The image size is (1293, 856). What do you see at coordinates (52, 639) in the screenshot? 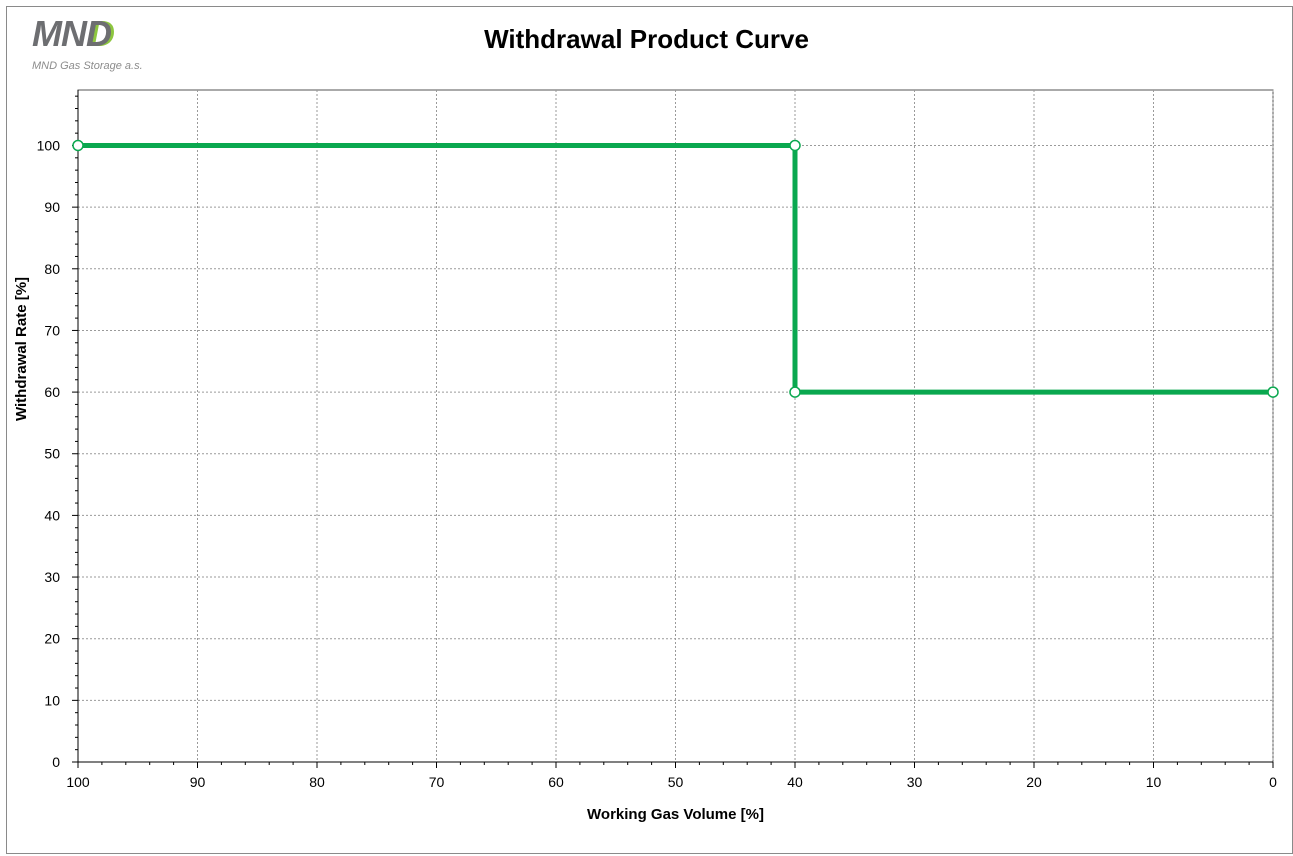
I see `y-tick-label: 20` at bounding box center [52, 639].